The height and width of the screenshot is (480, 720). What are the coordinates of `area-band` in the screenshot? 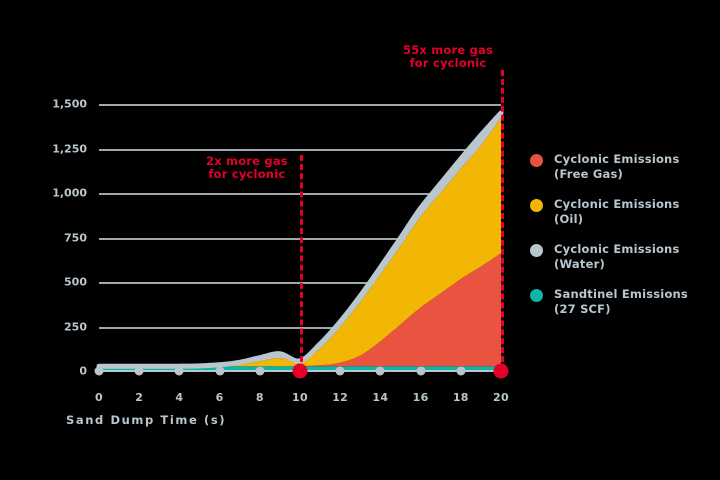 It's located at (300, 310).